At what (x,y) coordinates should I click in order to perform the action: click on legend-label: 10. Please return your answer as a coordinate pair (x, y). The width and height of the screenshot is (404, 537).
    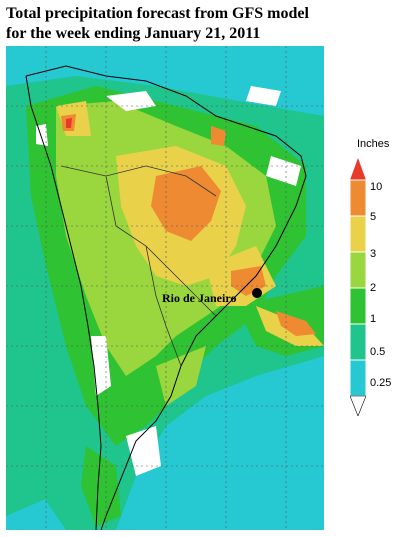
    Looking at the image, I should click on (376, 187).